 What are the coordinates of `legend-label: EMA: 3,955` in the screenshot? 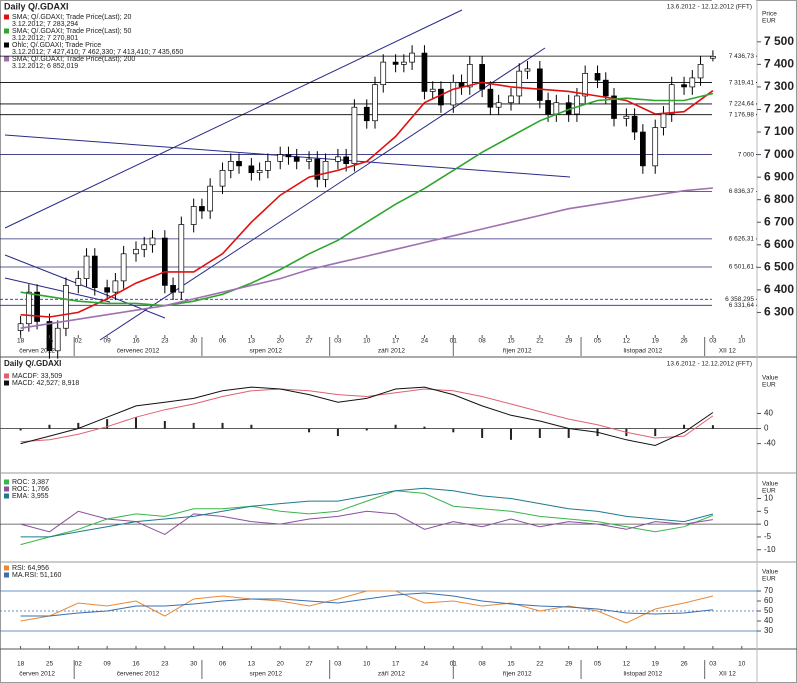 It's located at (30, 496).